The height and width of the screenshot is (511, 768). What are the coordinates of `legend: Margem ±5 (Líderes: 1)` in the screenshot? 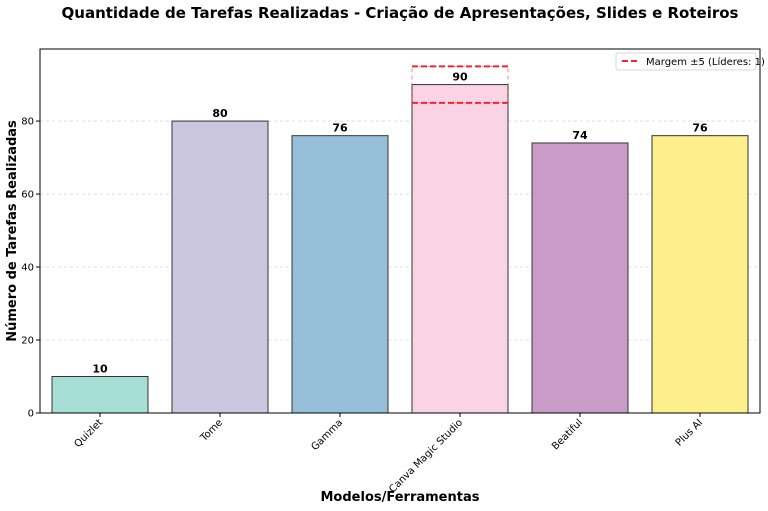 It's located at (690, 61).